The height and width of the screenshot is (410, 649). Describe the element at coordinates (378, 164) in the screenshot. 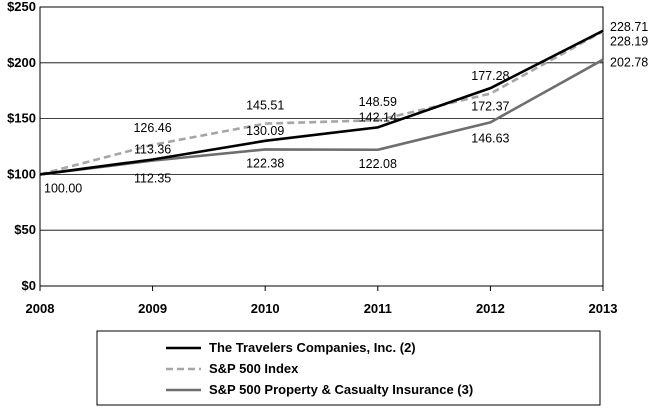

I see `data-label: 122.08` at that location.